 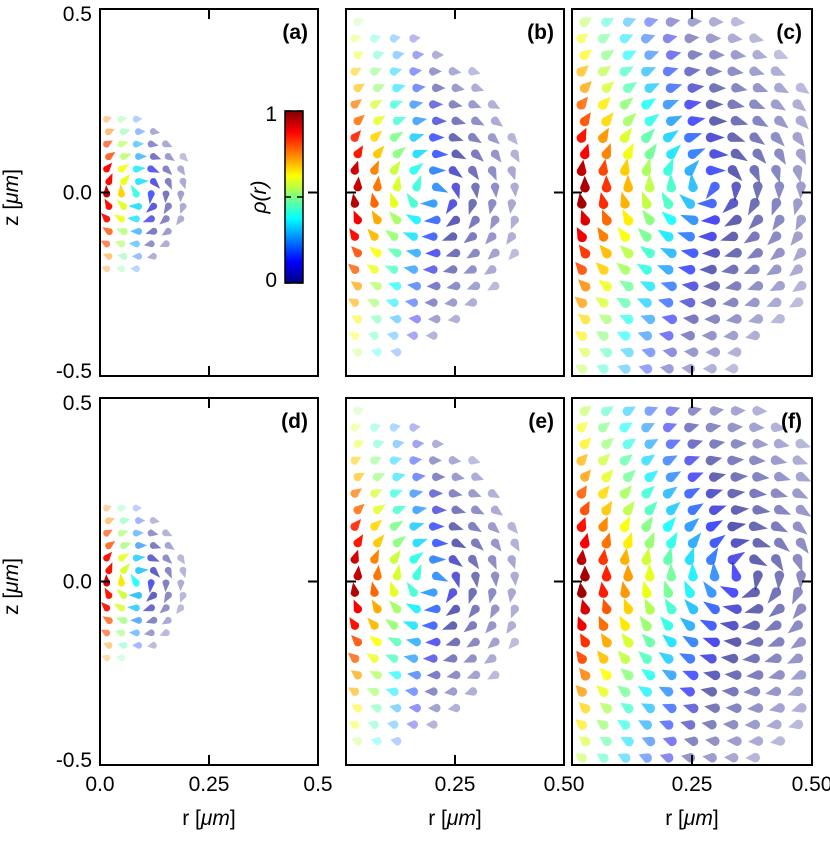 I want to click on x-axis-label: r [μm], so click(x=209, y=818).